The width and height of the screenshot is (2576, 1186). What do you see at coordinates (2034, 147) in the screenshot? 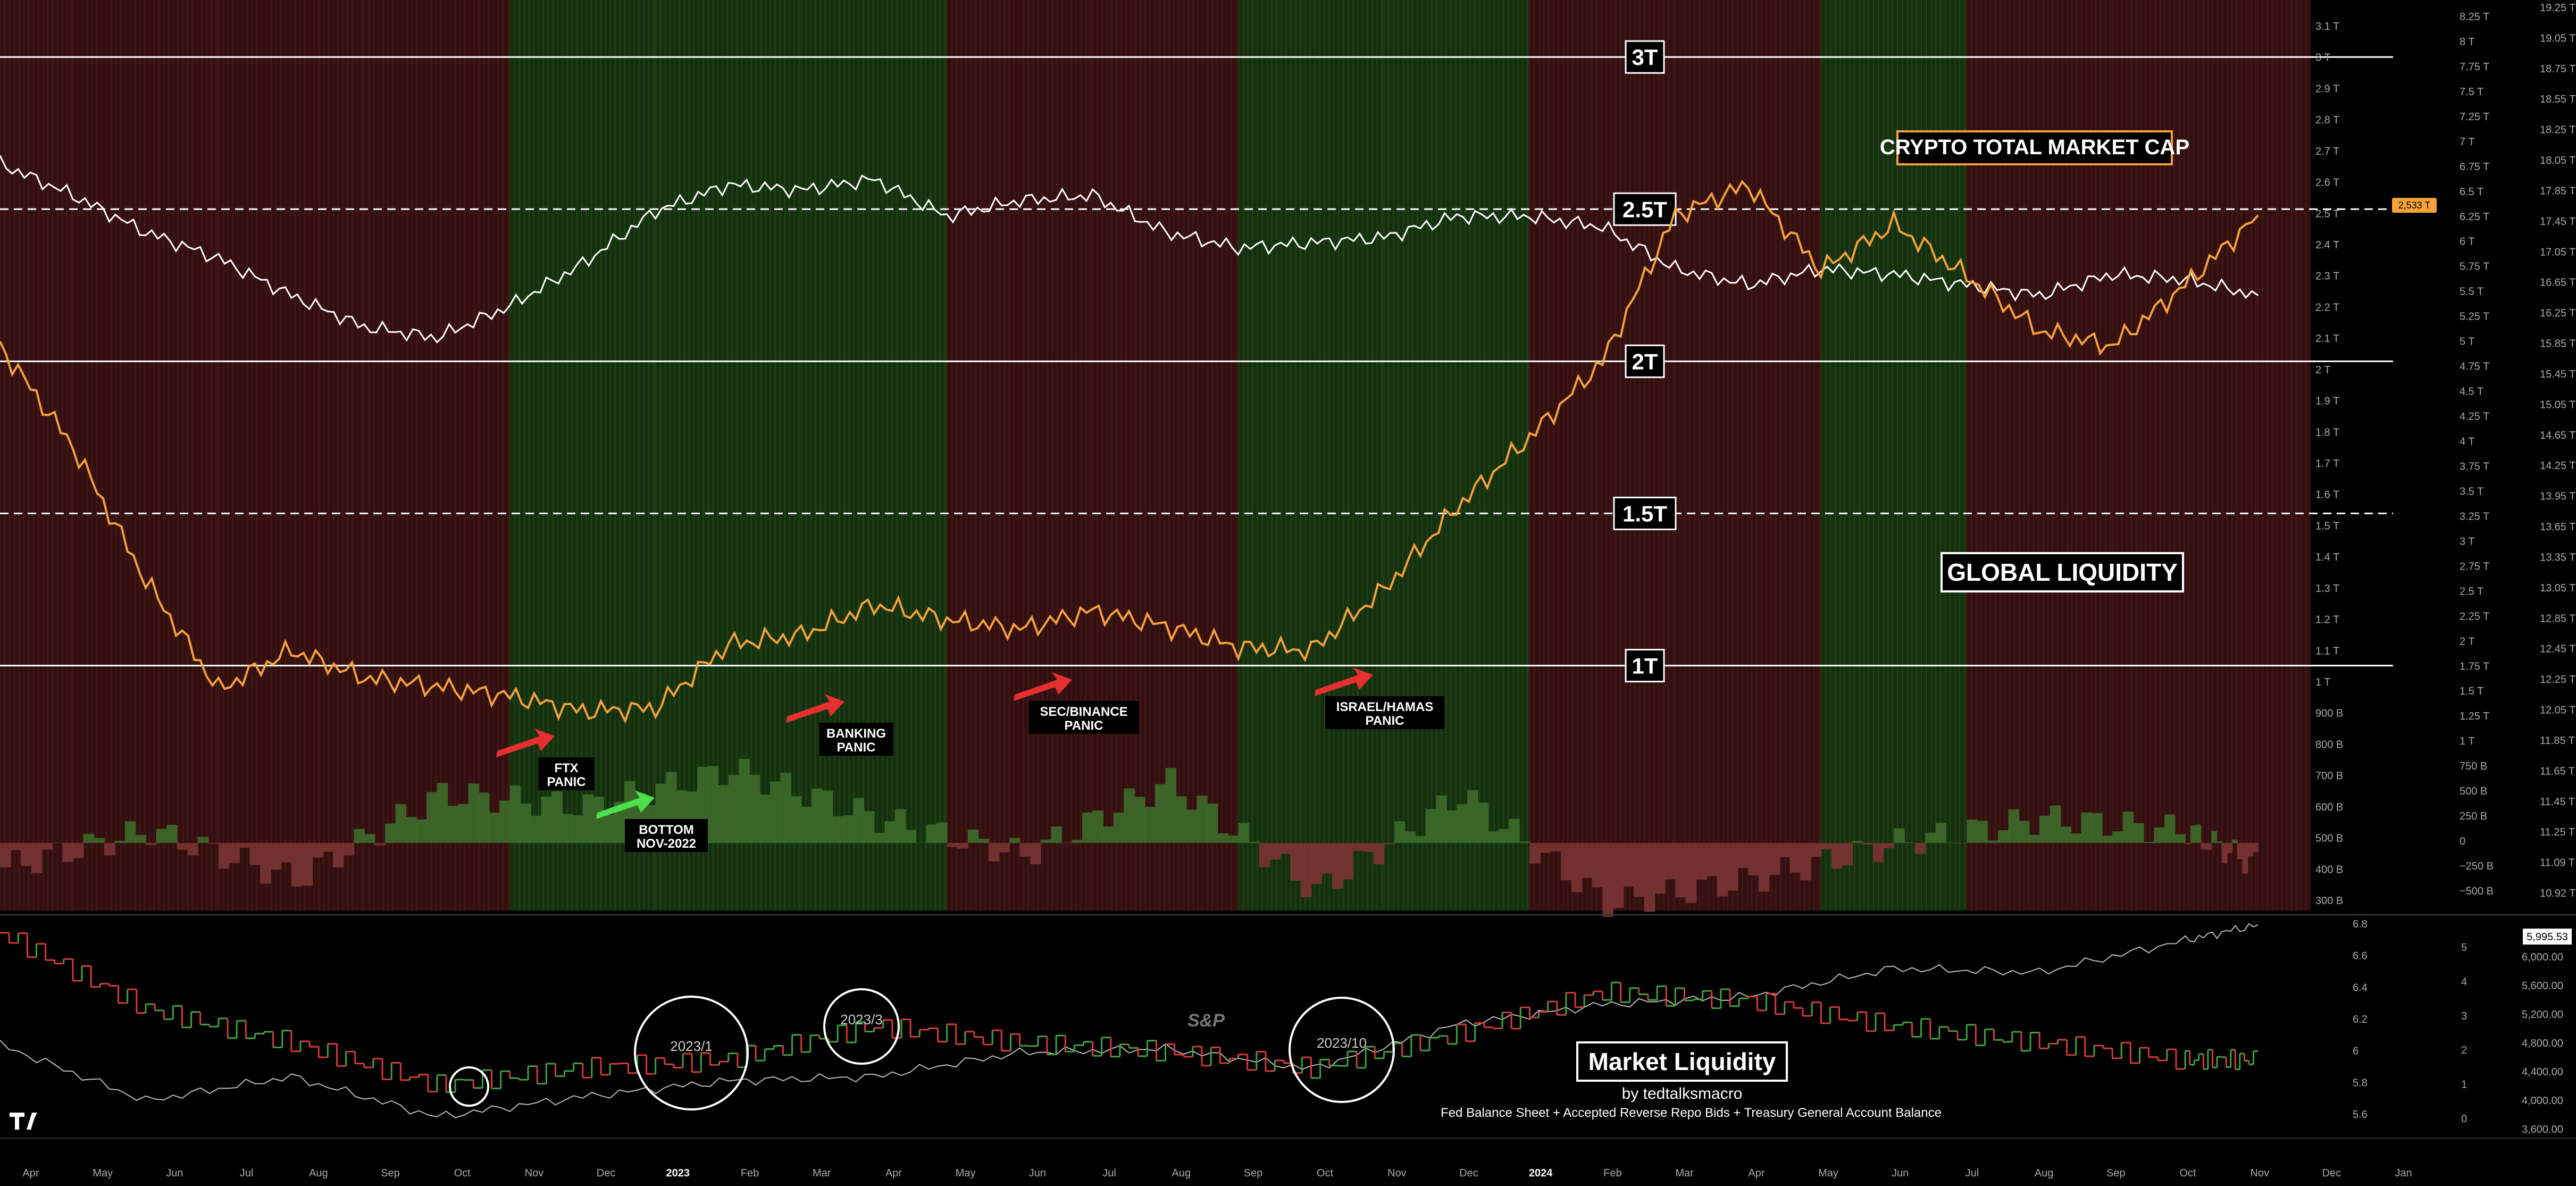
I see `legend-crypto-label: CRYPTO TOTAL MARKET CAP` at bounding box center [2034, 147].